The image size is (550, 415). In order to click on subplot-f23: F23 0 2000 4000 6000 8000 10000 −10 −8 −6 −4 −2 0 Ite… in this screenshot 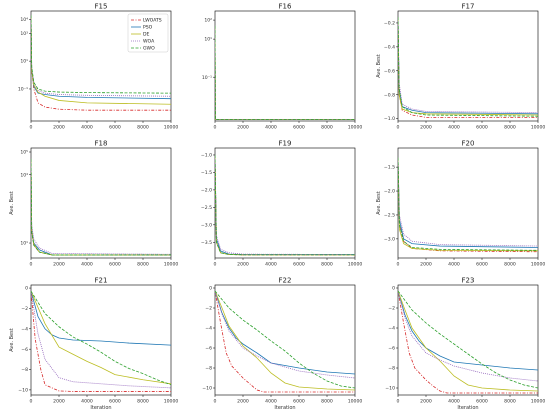, I will do `click(465, 344)`.